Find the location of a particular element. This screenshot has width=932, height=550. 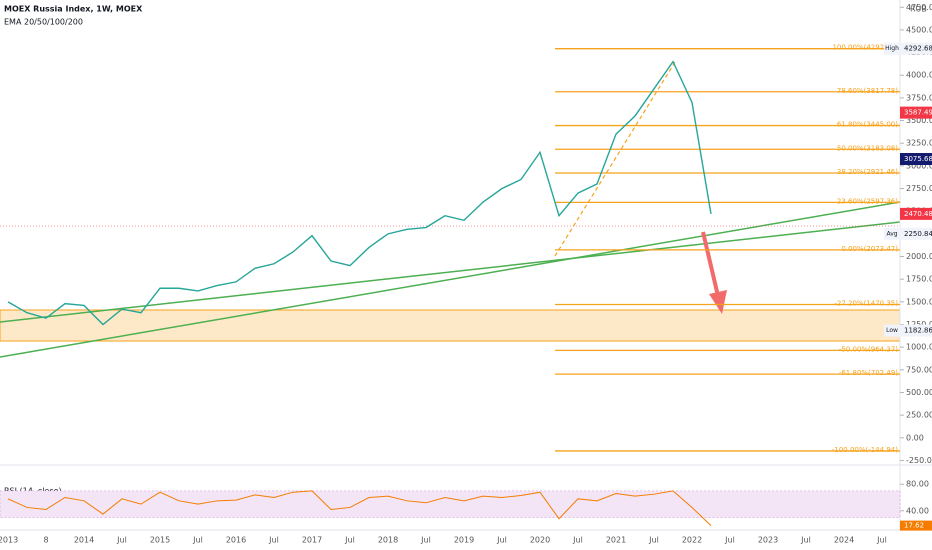

y-tick-label: 500.00 is located at coordinates (919, 392).